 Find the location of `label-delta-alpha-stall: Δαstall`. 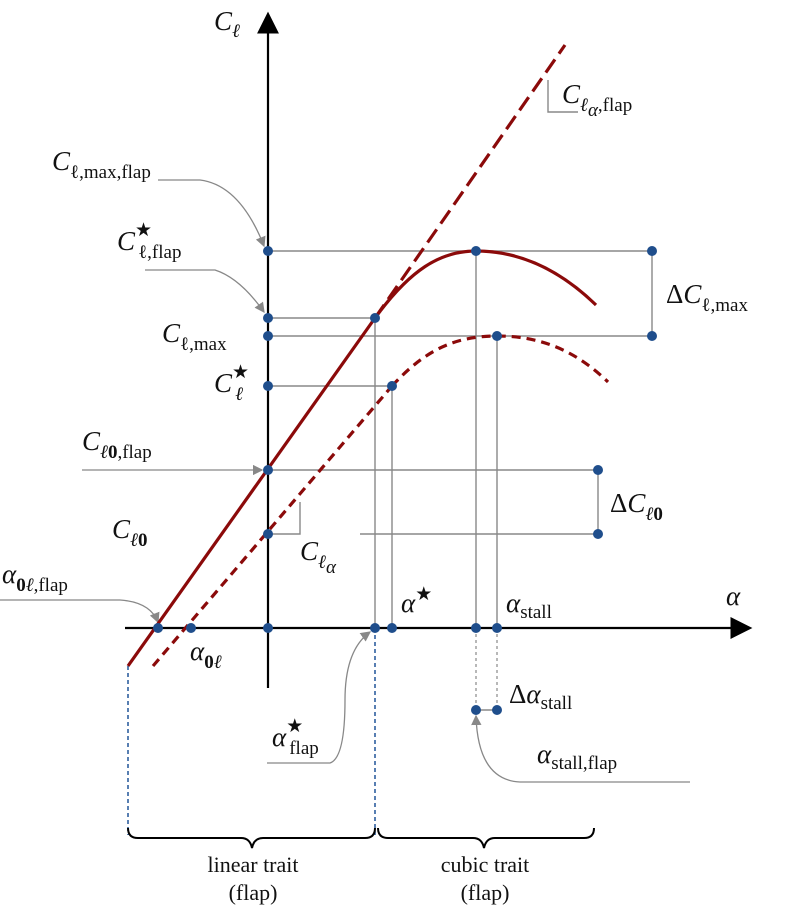

label-delta-alpha-stall: Δαstall is located at coordinates (540, 696).